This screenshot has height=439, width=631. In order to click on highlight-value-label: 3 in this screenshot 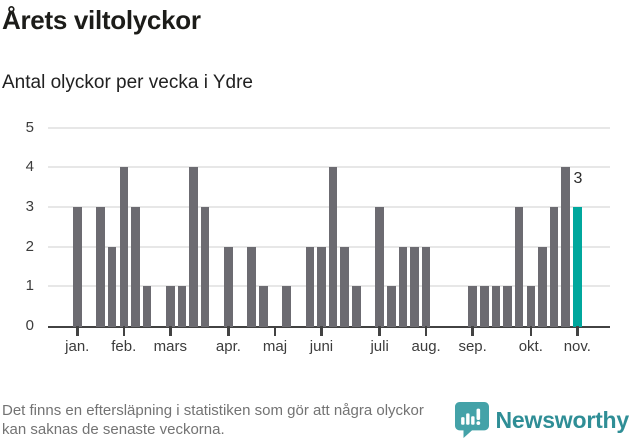, I will do `click(578, 178)`.